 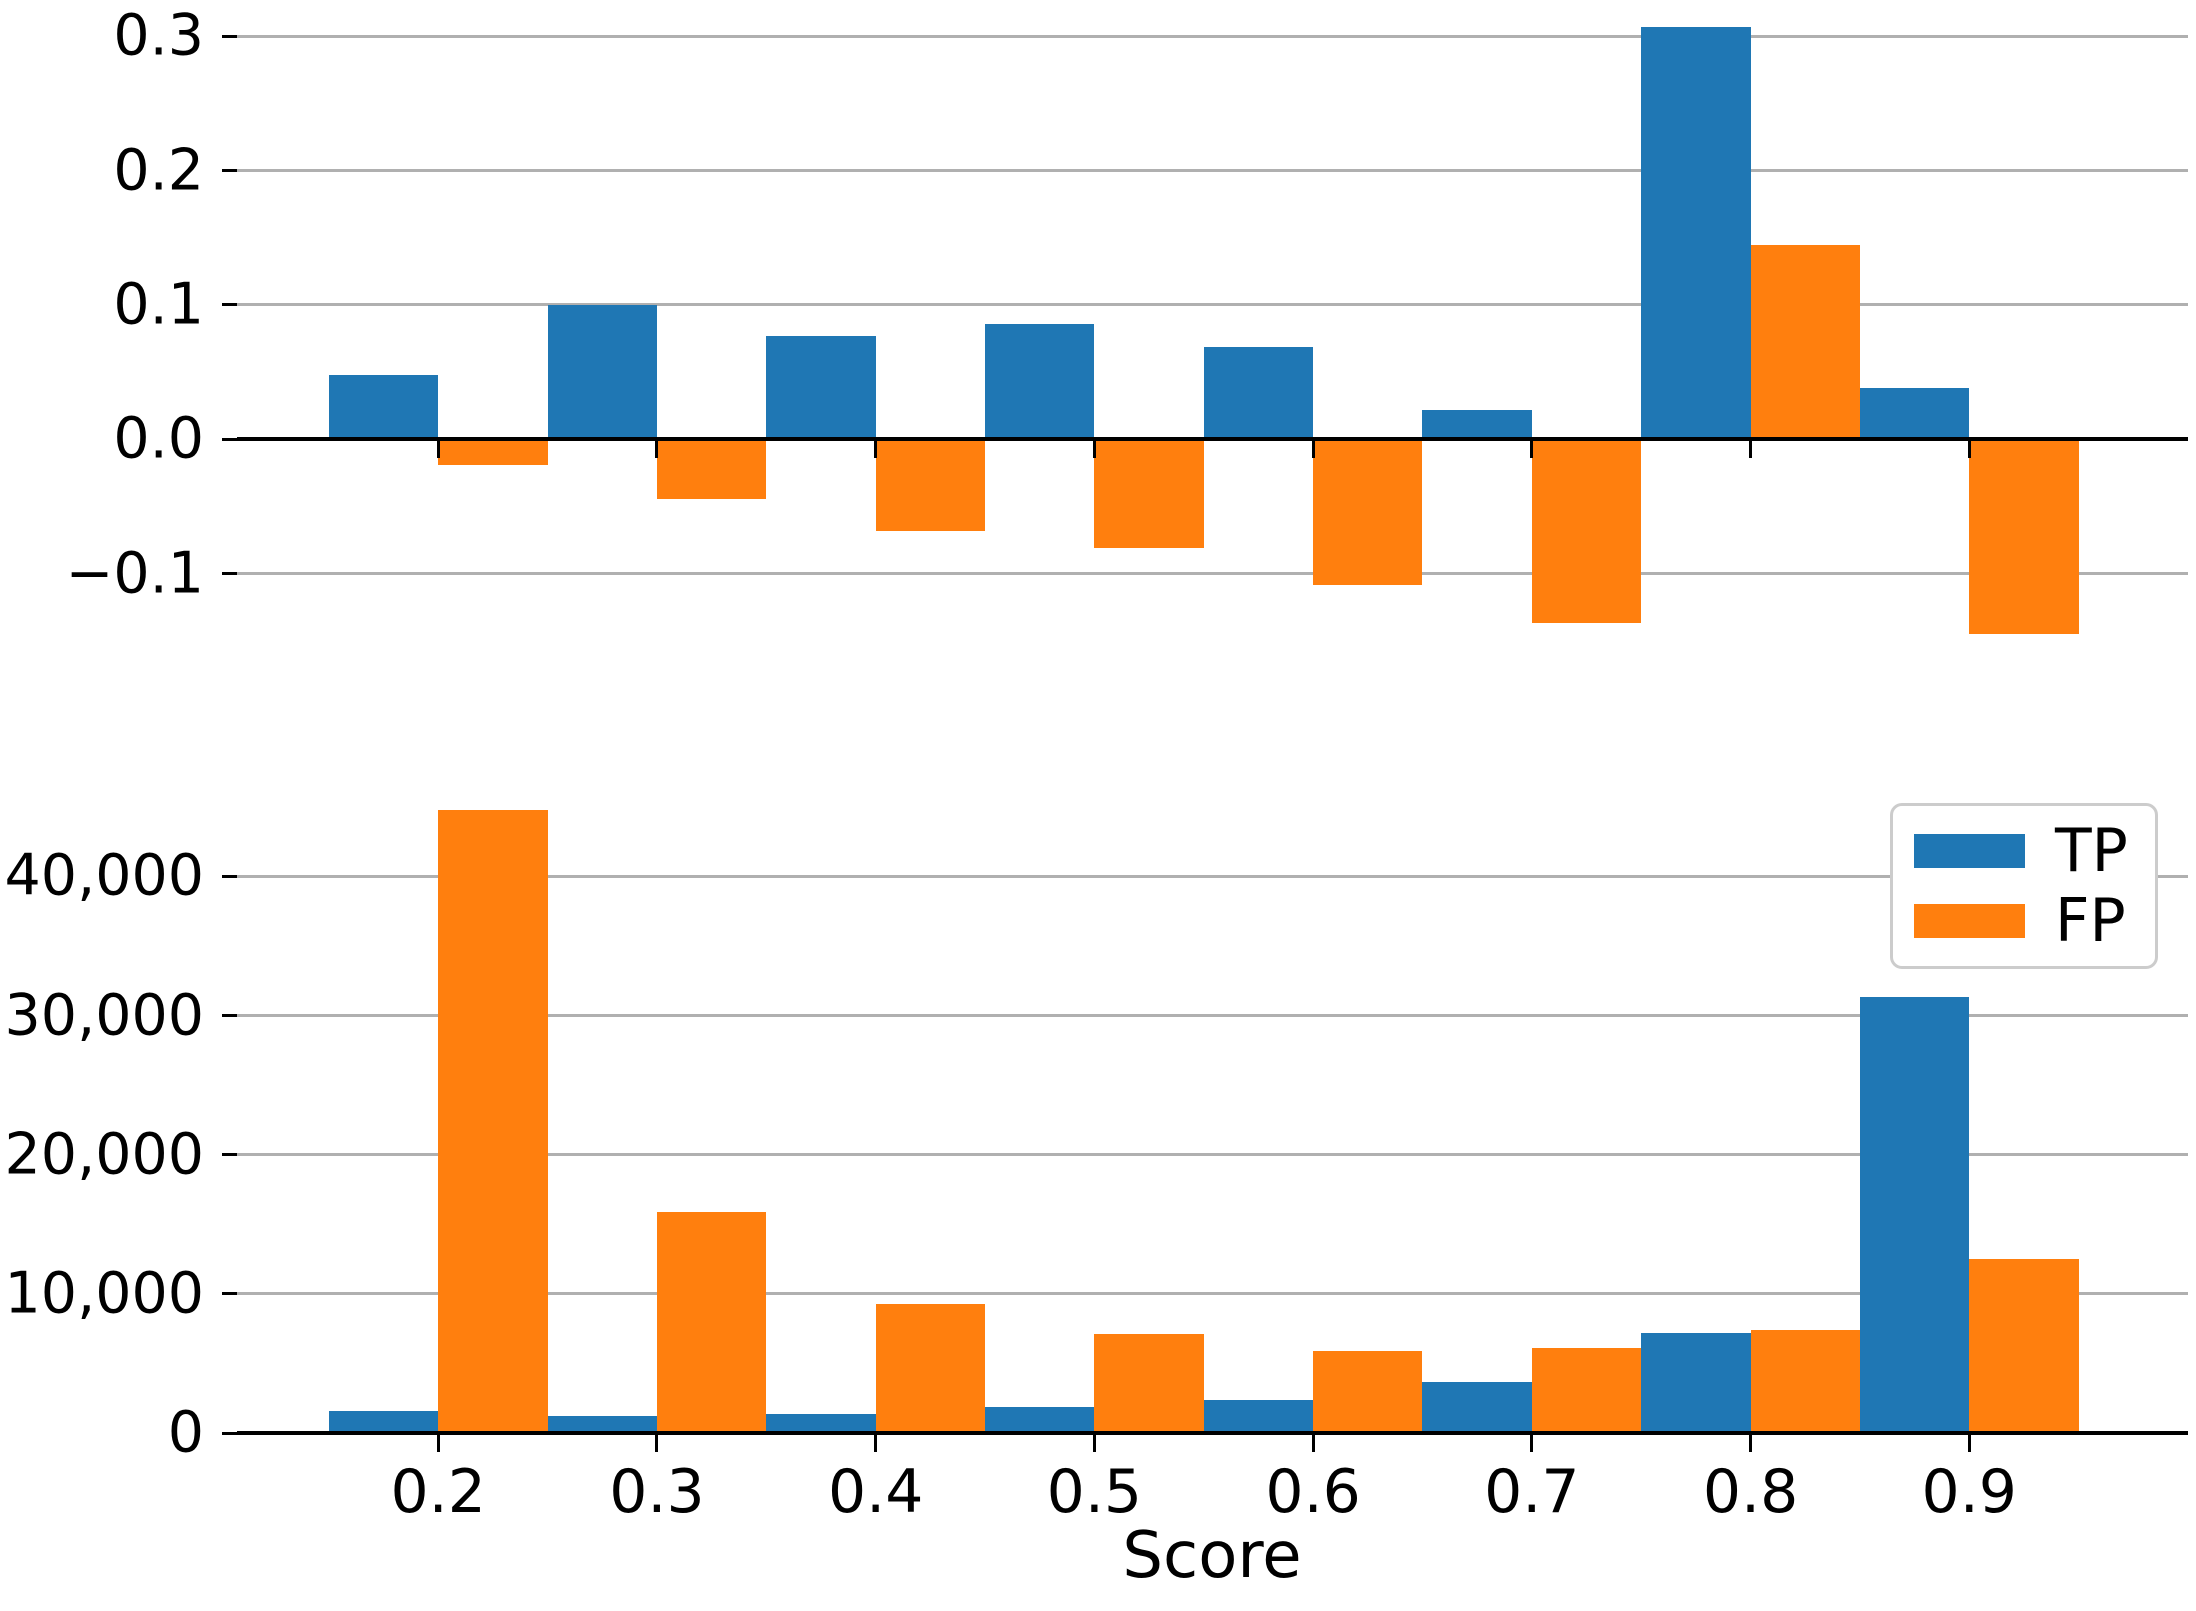 I want to click on x-tick-0.4-bottom, so click(x=876, y=1443).